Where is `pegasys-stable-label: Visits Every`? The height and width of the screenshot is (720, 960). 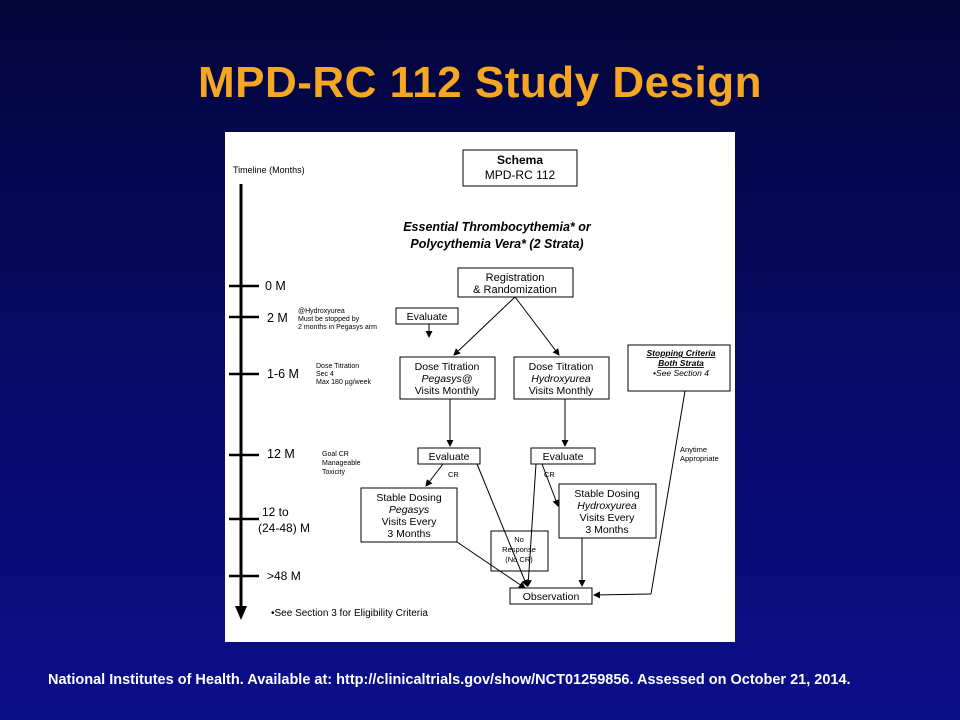 pegasys-stable-label: Visits Every is located at coordinates (409, 522).